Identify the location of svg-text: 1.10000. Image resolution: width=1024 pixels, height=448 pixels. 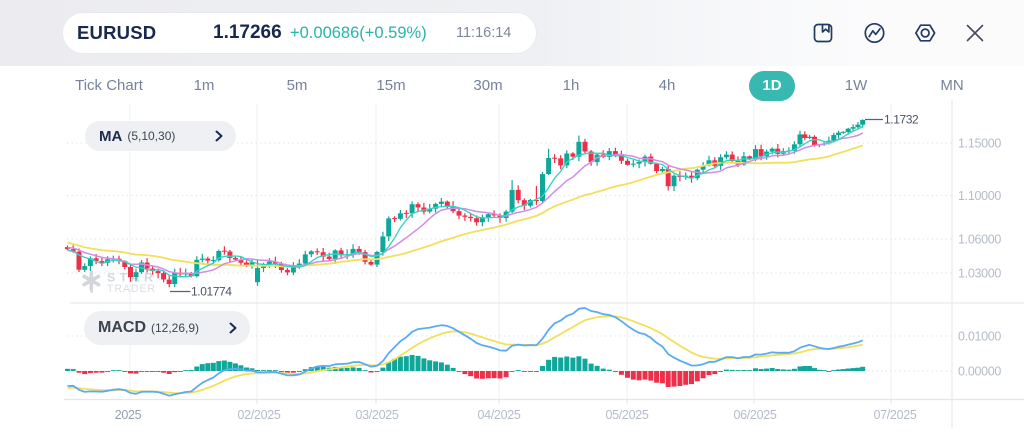
(979, 196).